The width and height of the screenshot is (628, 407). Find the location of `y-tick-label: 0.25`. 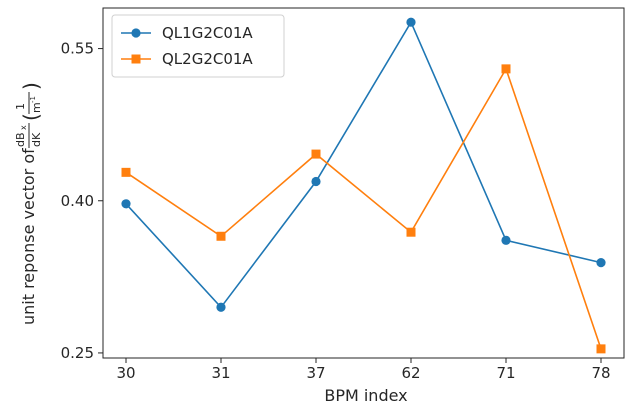

y-tick-label: 0.25 is located at coordinates (77, 353).